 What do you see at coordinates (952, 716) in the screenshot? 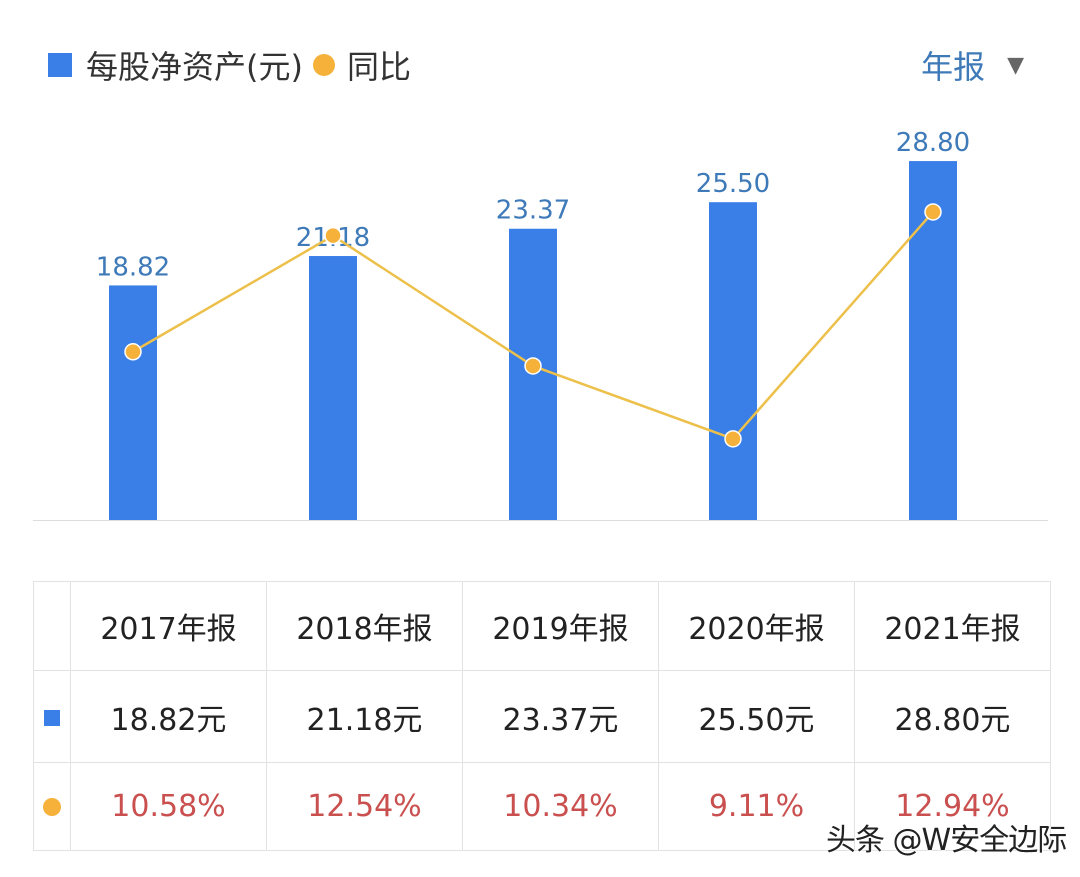
I see `table-cell: 28.80元` at bounding box center [952, 716].